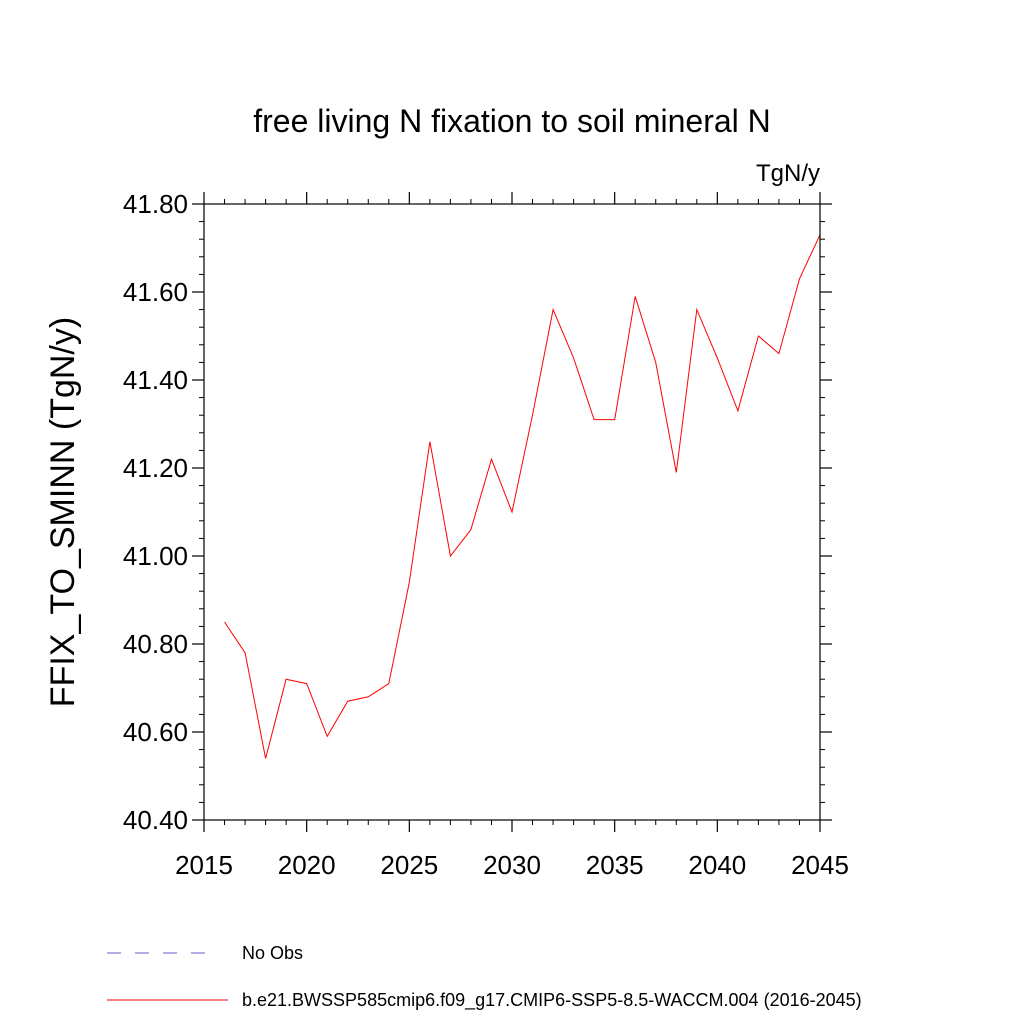 The image size is (1024, 1024). I want to click on x-tick-label: 2025, so click(409, 865).